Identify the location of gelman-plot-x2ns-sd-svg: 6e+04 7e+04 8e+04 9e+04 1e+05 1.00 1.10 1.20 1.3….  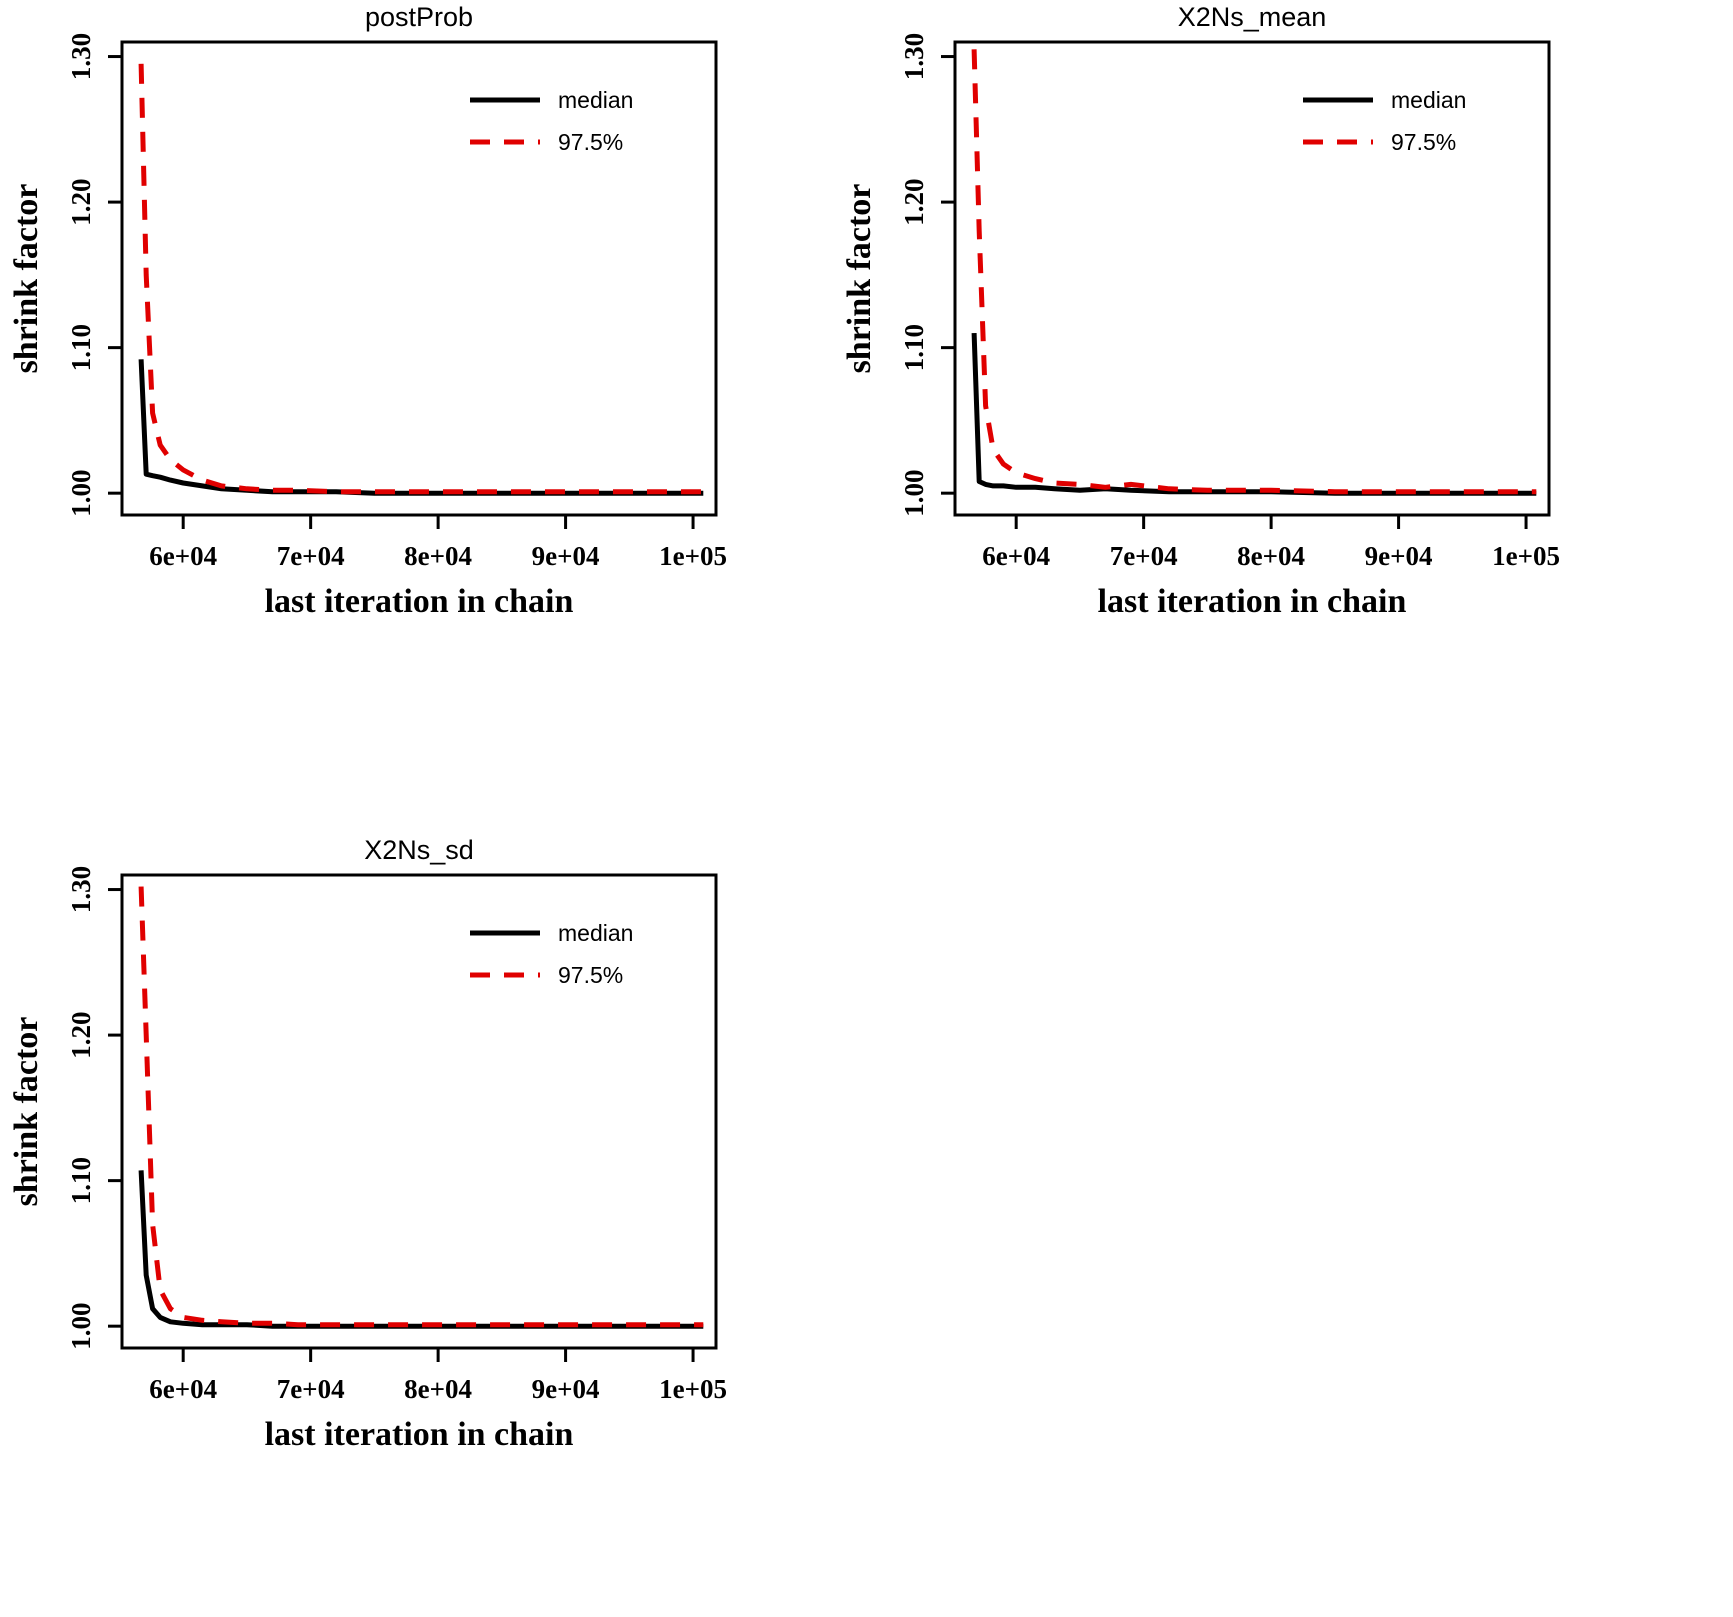
(396, 1135).